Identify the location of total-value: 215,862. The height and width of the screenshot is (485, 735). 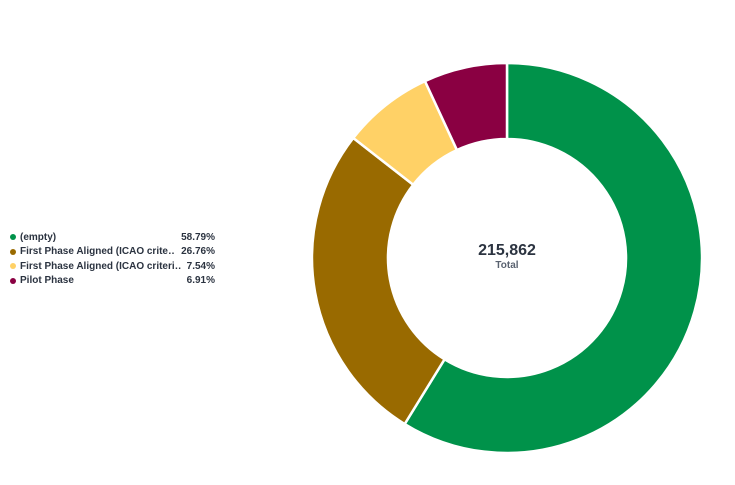
(507, 250).